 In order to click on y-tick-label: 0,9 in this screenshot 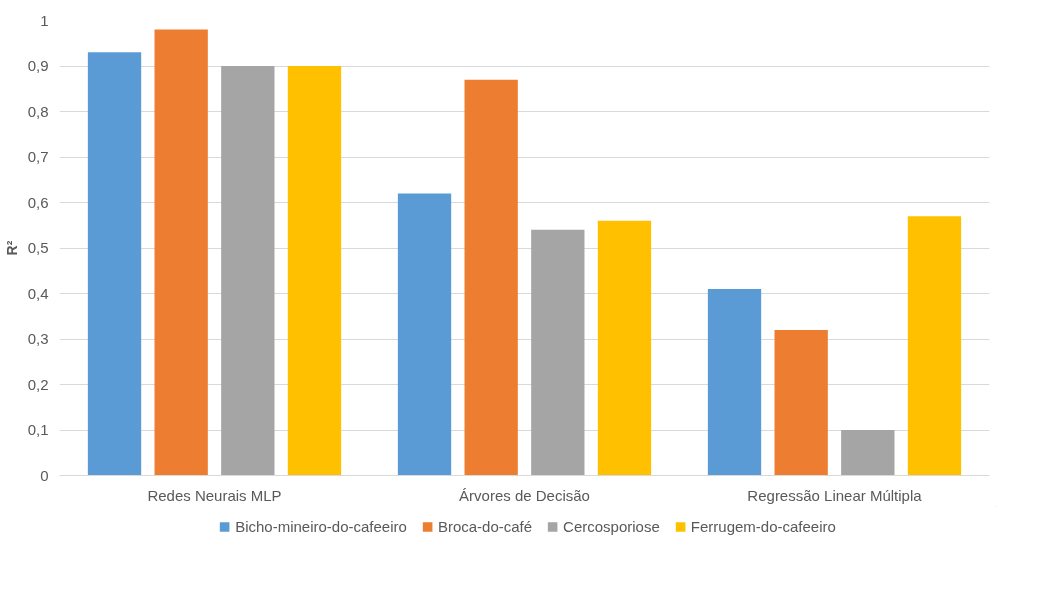, I will do `click(38, 65)`.